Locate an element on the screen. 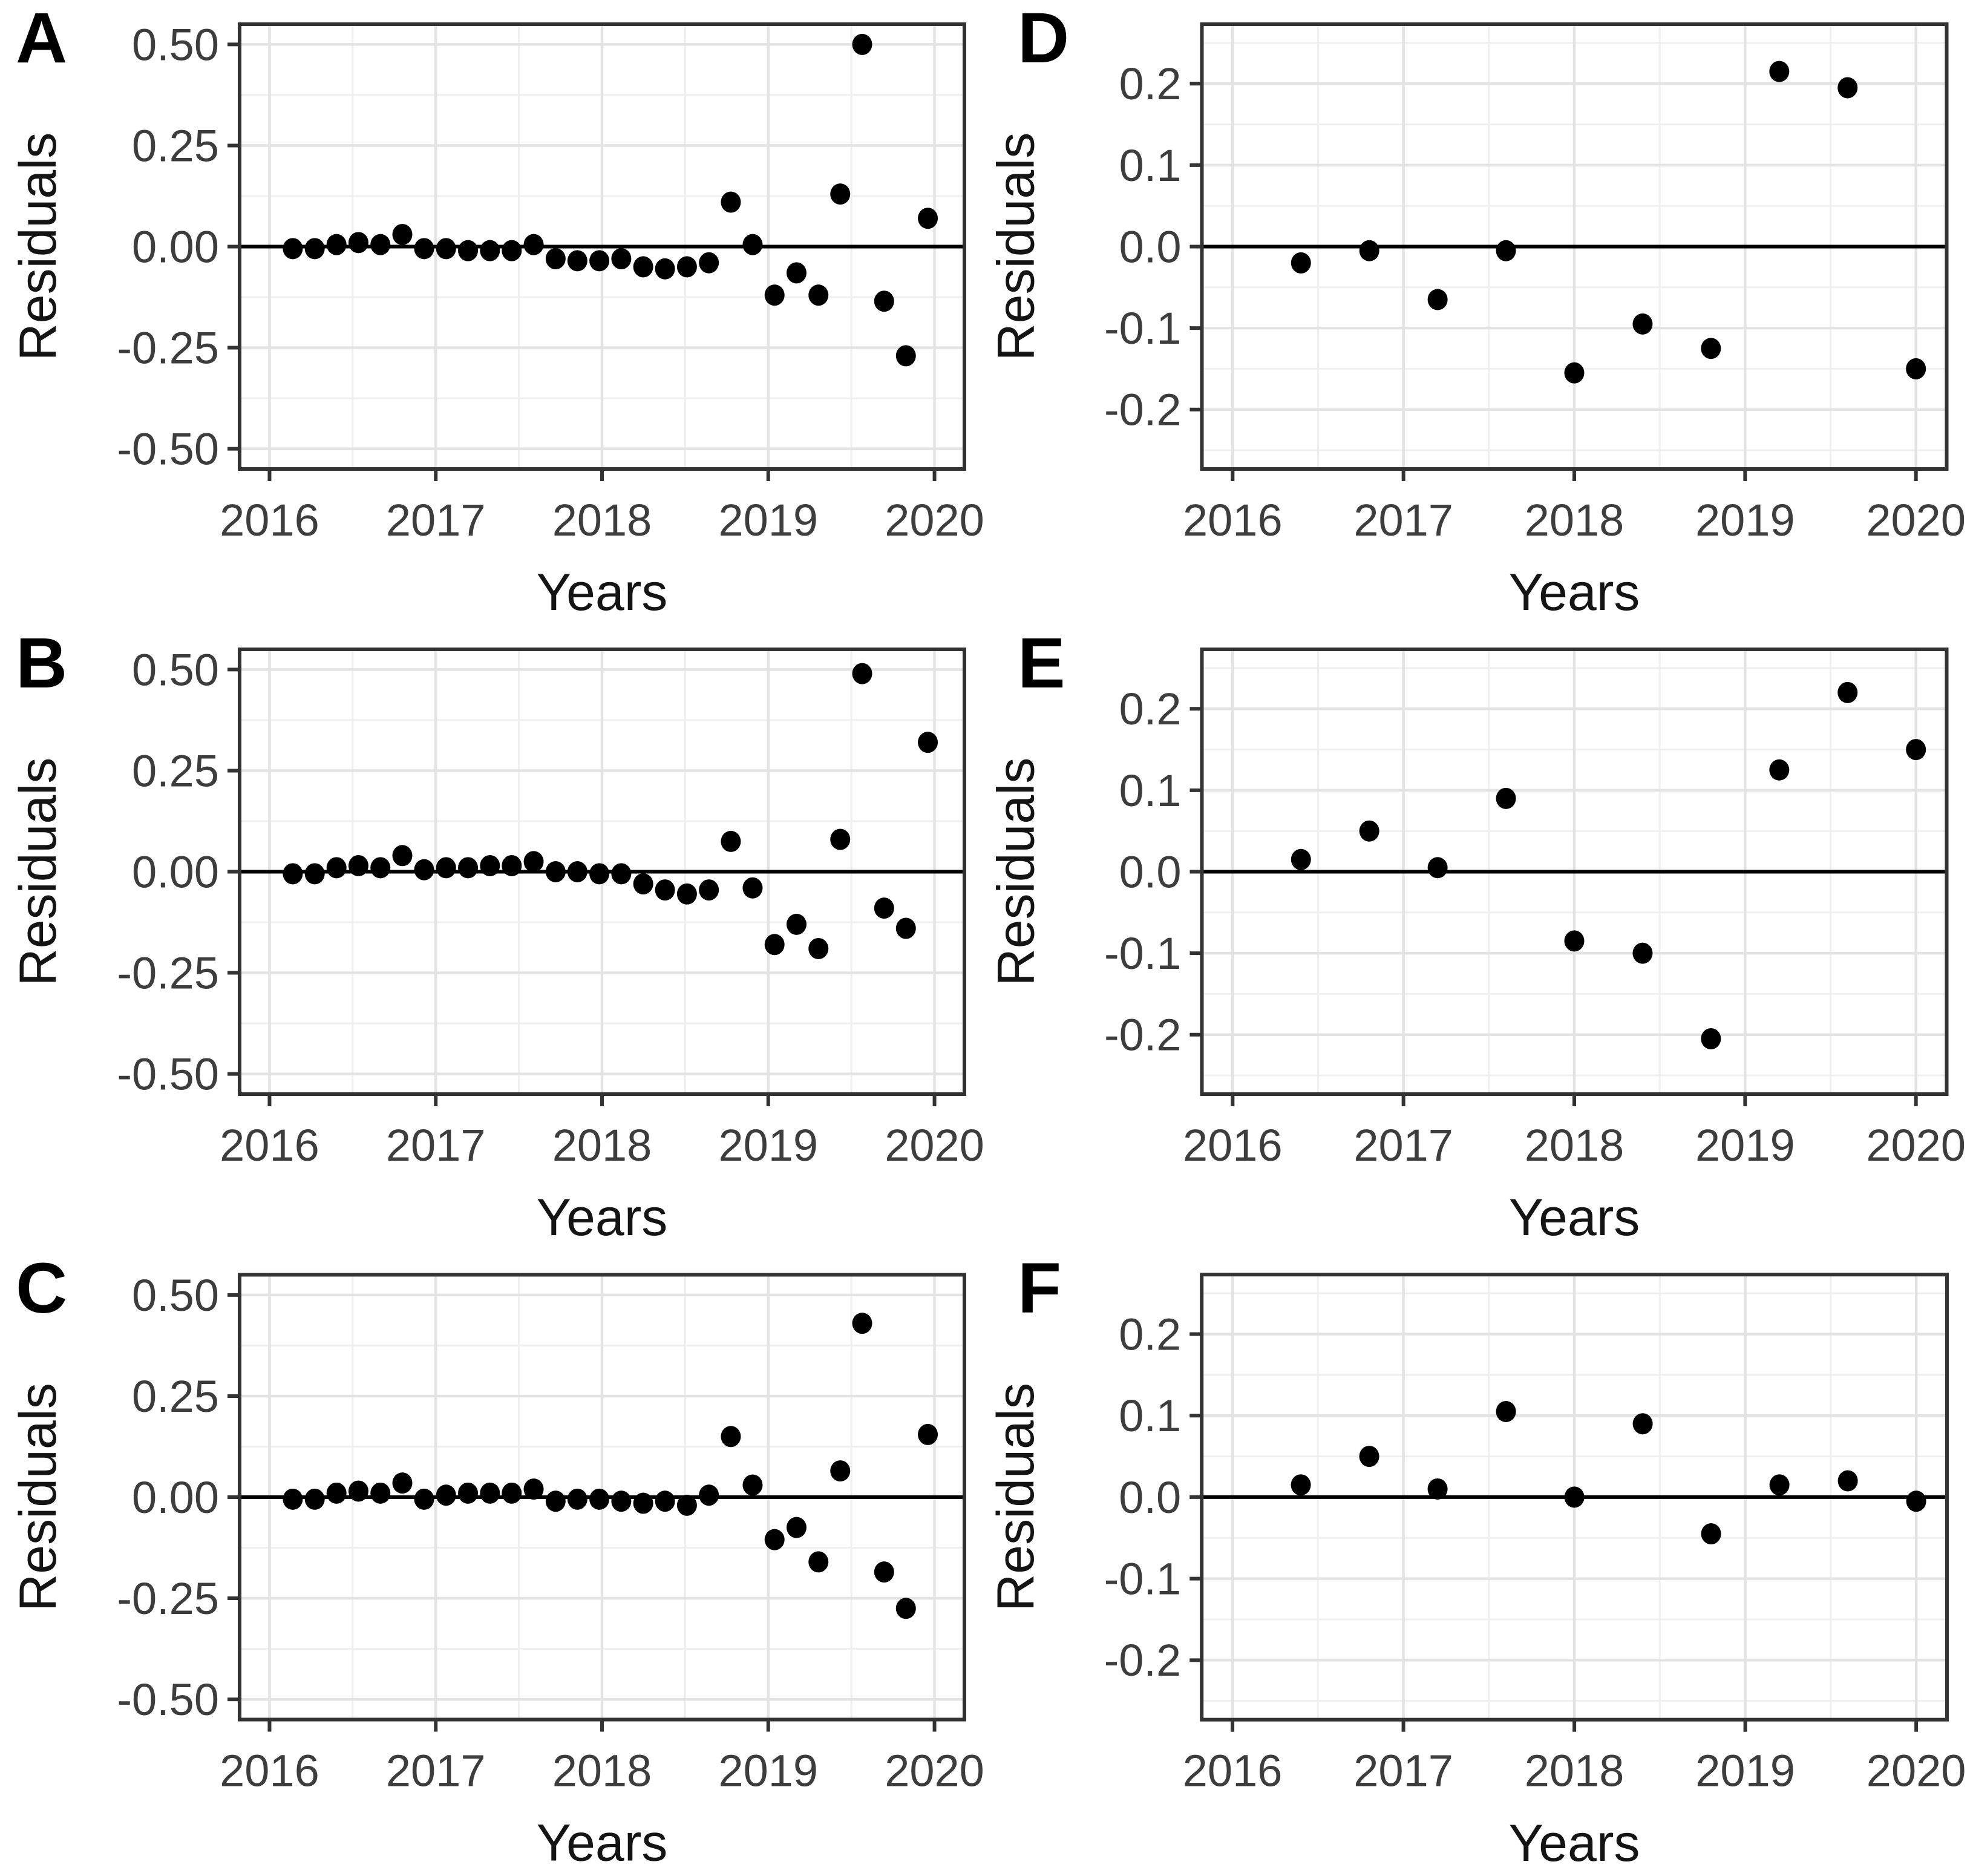 This screenshot has width=1973, height=1876. panel-F-letter: F is located at coordinates (1040, 1288).